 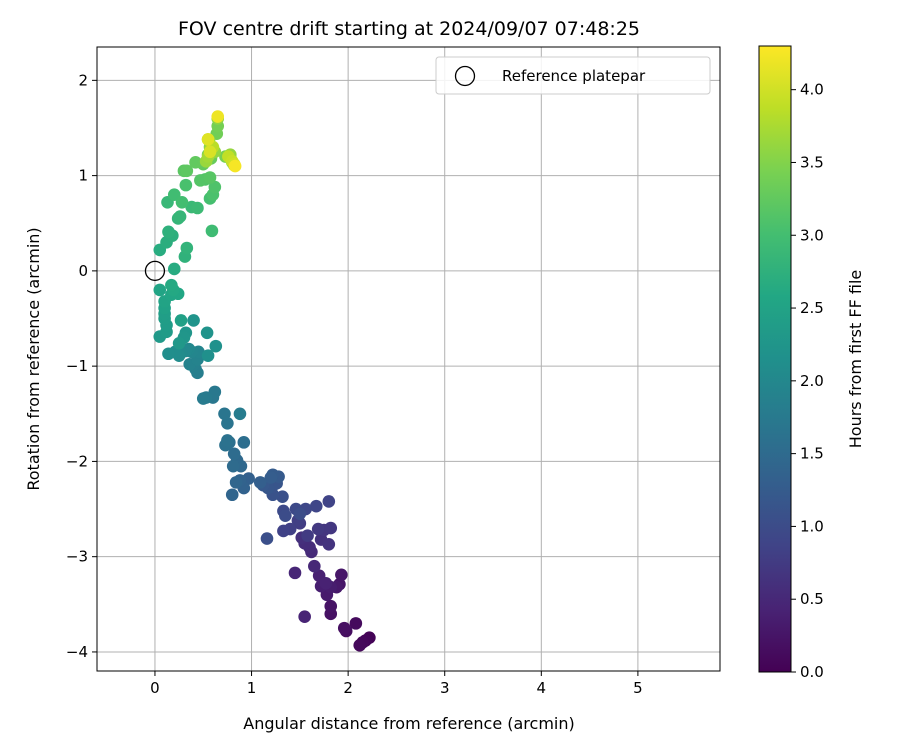 I want to click on colorbar-tick-label: 3.0, so click(x=812, y=235).